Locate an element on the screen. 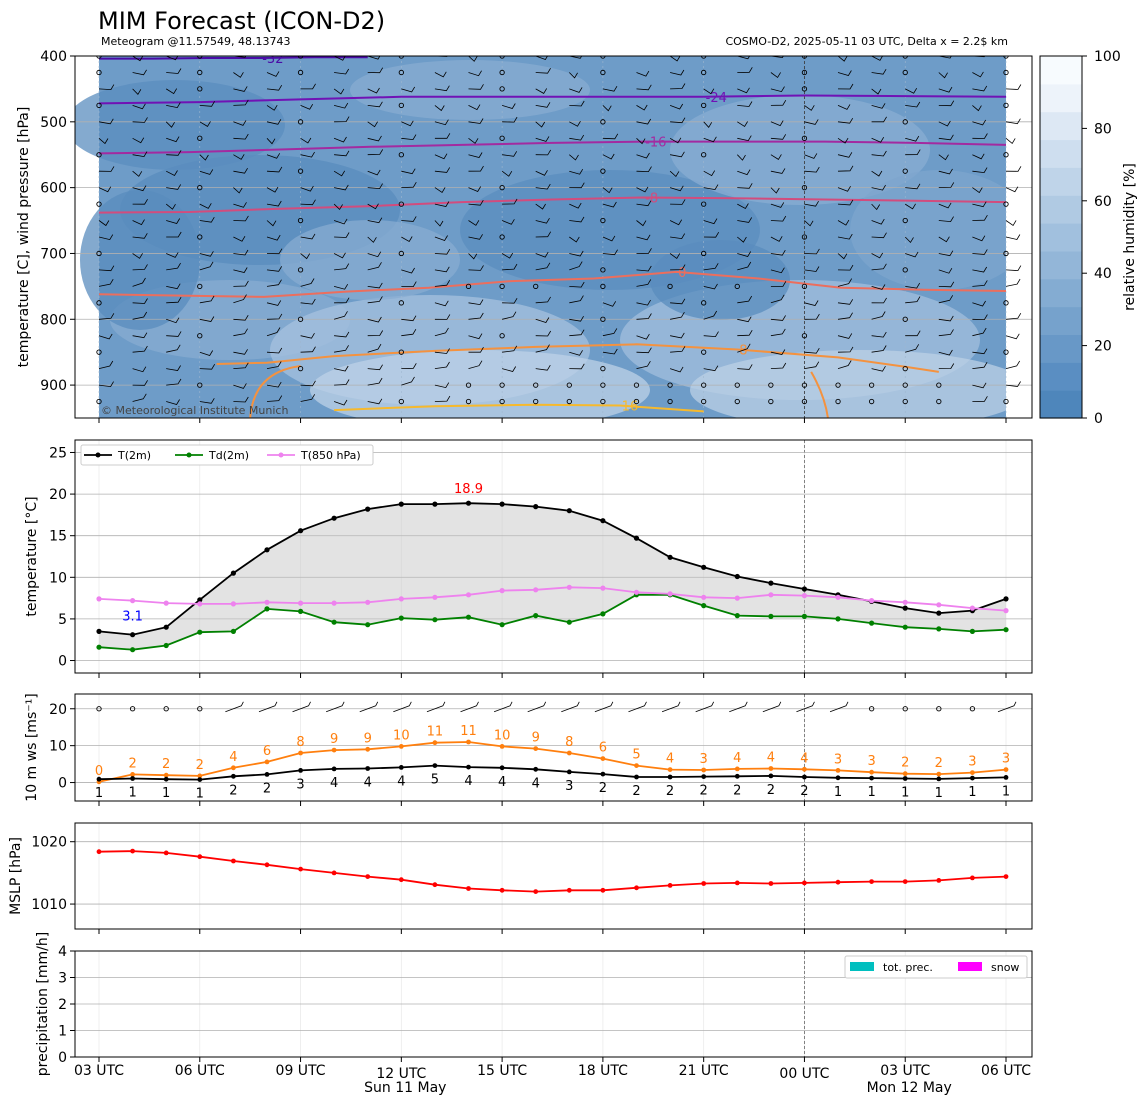  legend-marker is located at coordinates (98, 455).